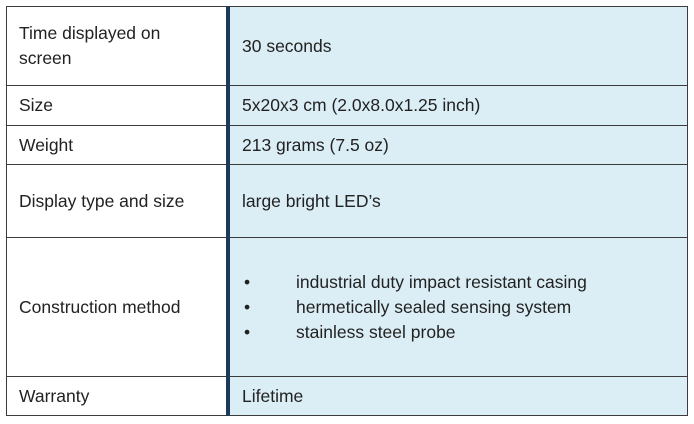  I want to click on value: 30 seconds, so click(457, 46).